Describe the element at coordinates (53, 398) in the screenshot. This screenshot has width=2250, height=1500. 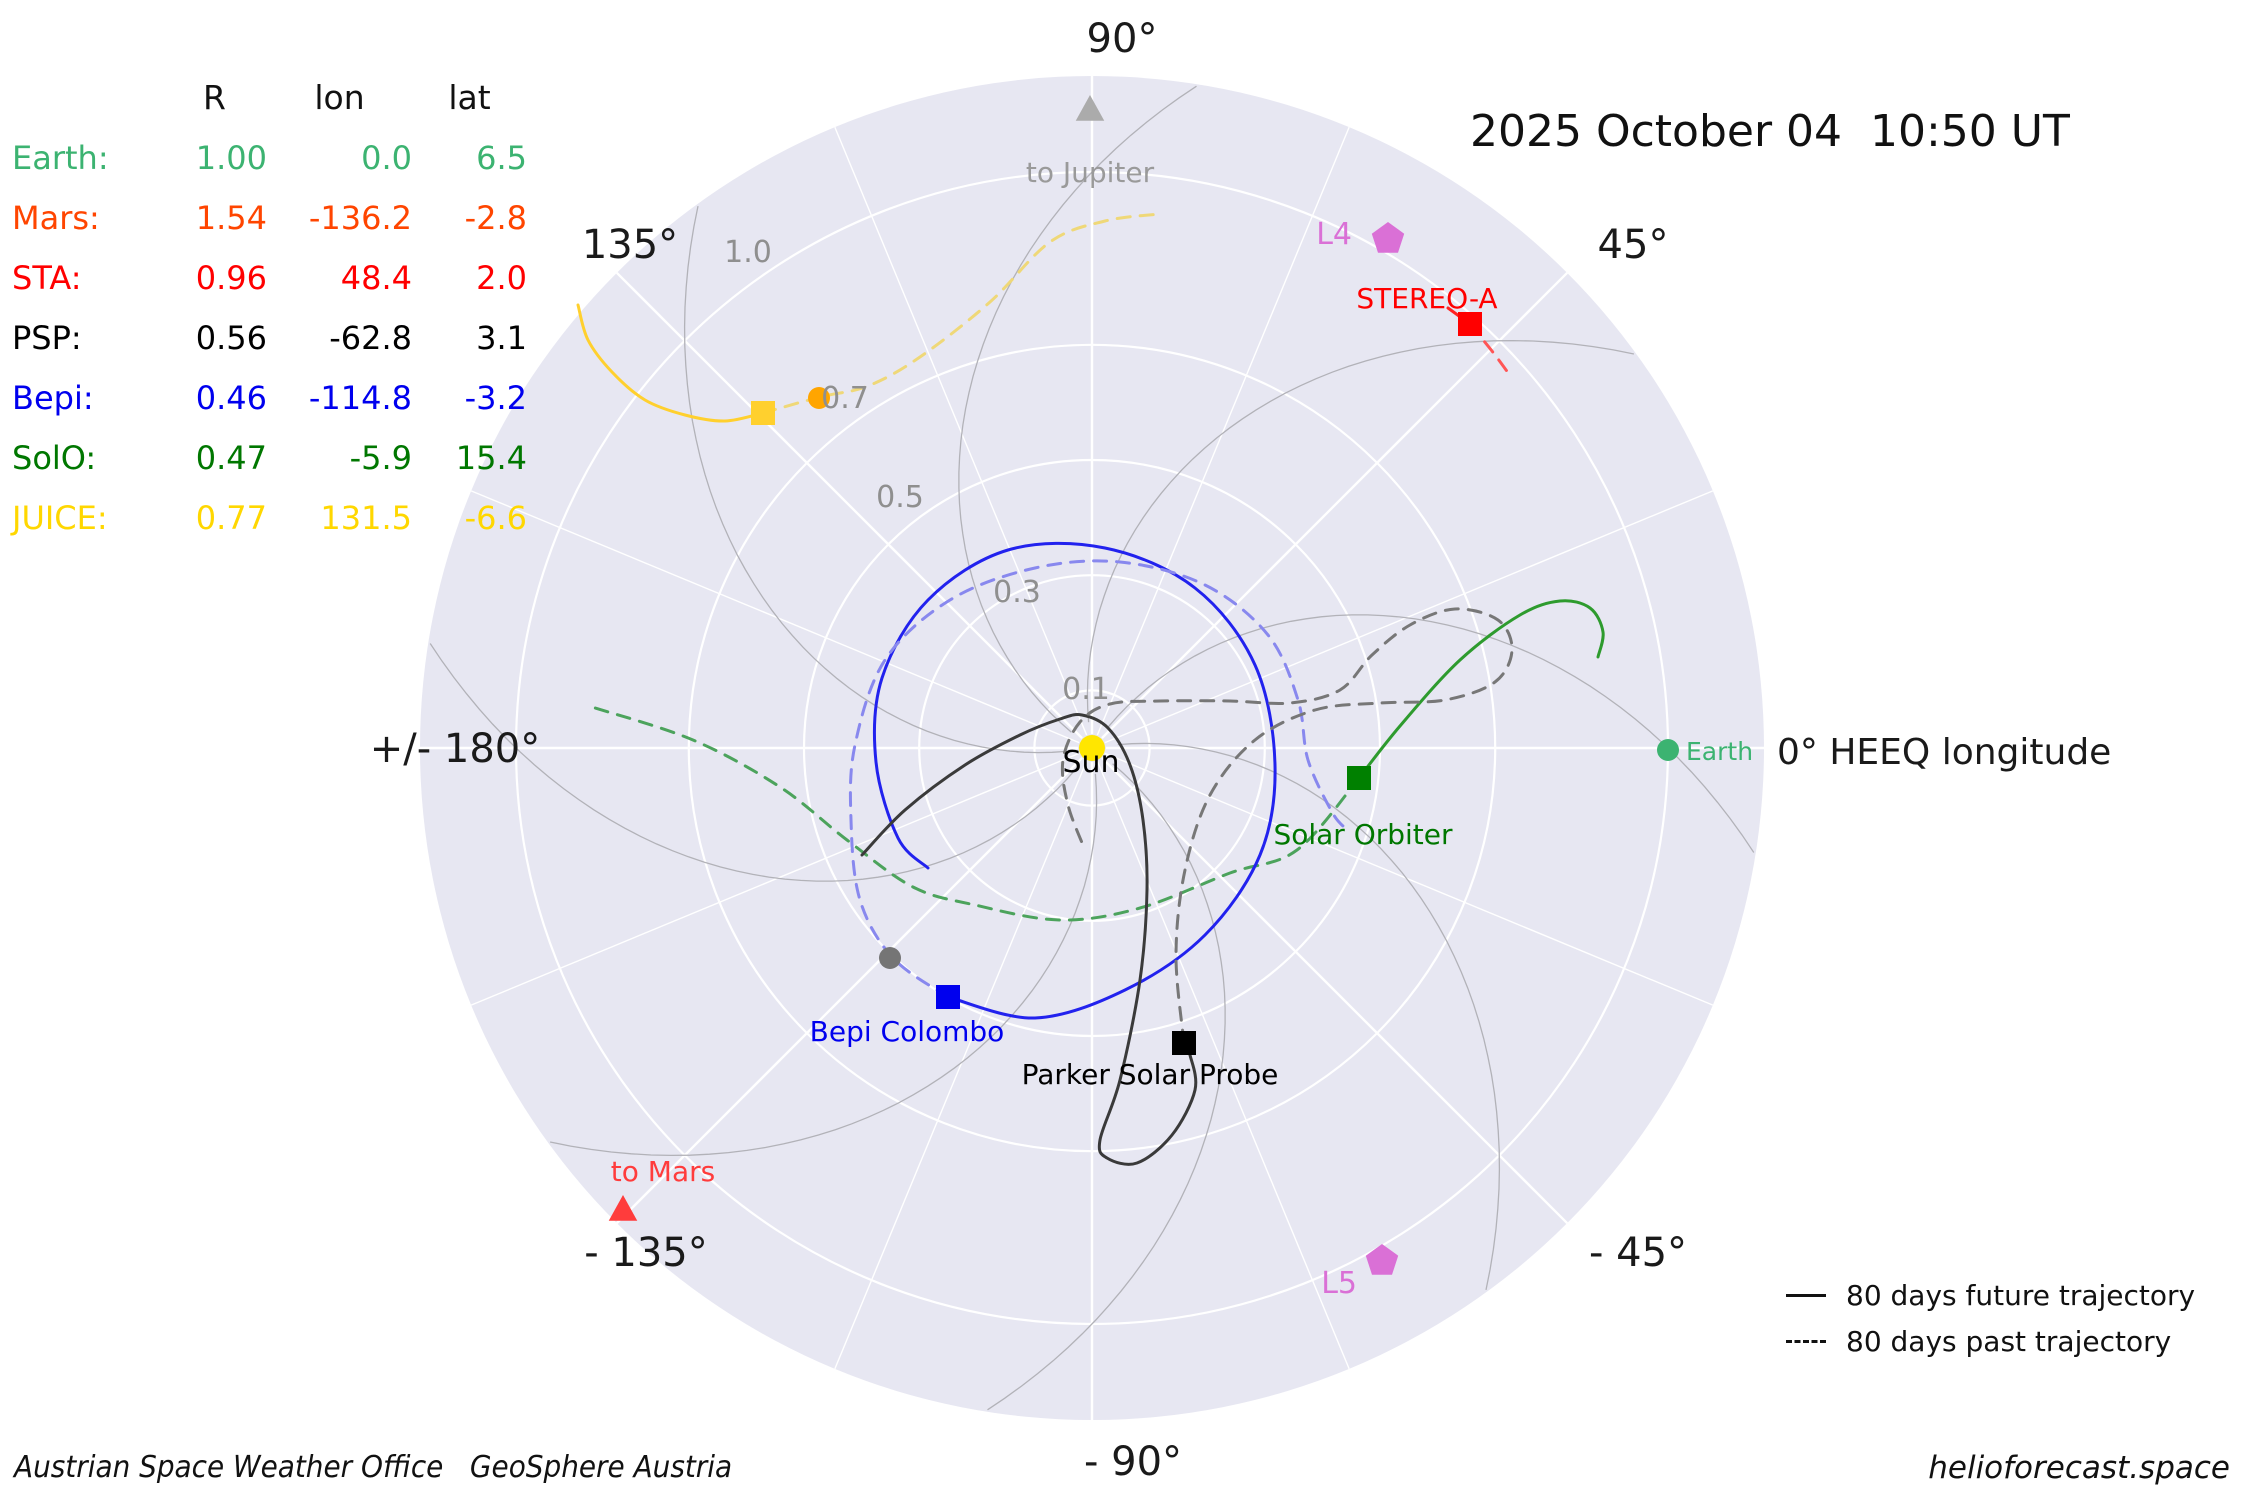
I see `table-name-bepi: Bepi:` at that location.